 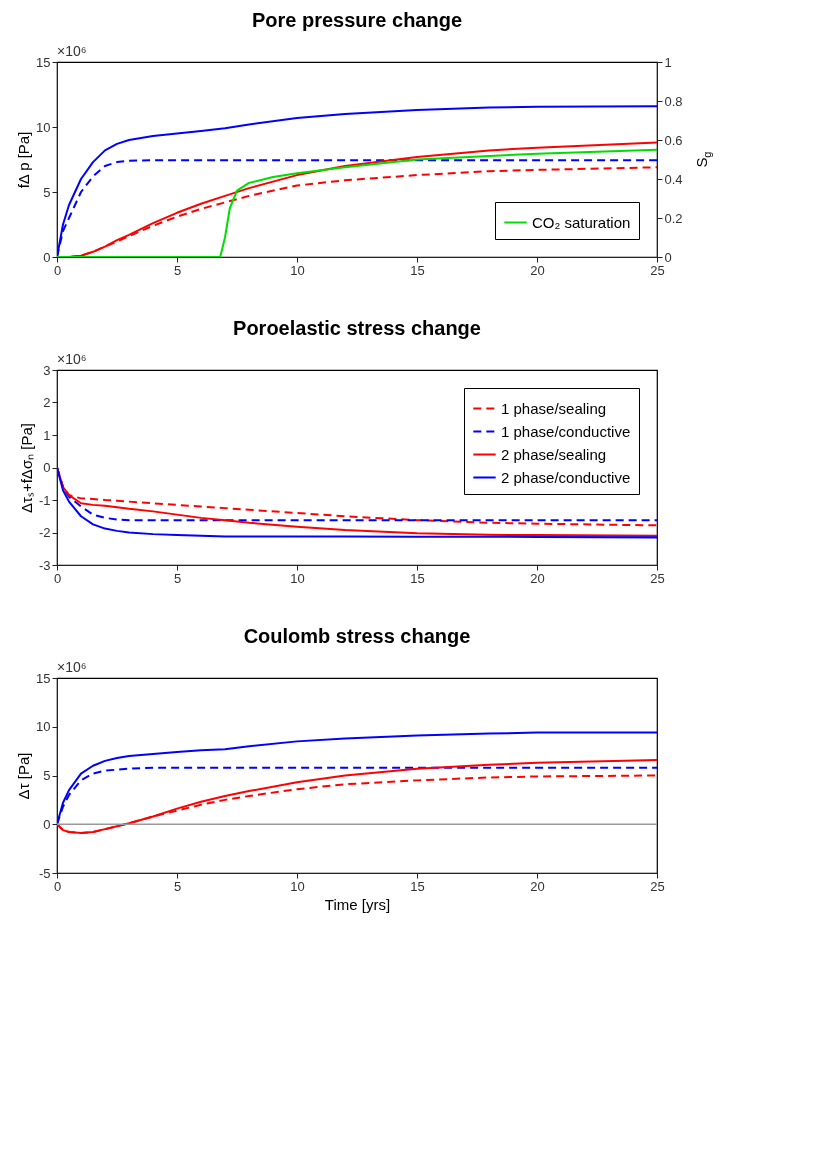 What do you see at coordinates (673, 101) in the screenshot?
I see `y2-tick-label: 0.8` at bounding box center [673, 101].